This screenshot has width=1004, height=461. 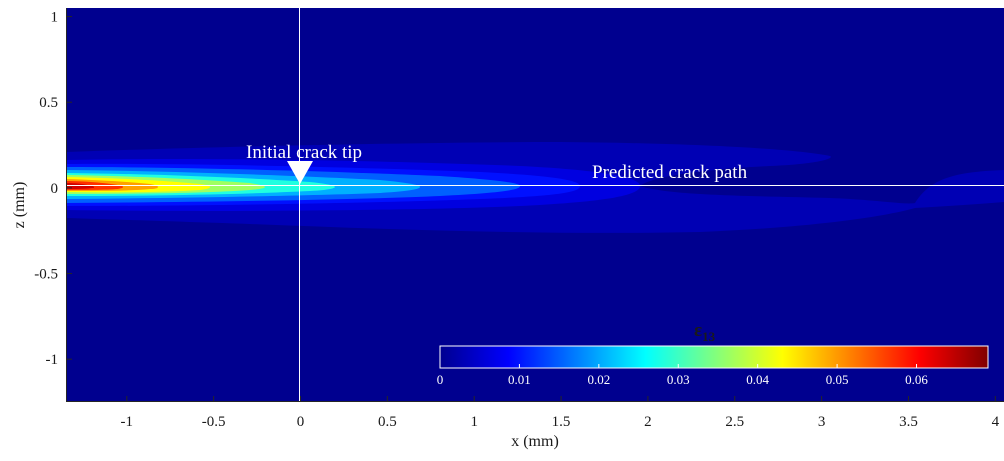 I want to click on colorbar-title-subscript: 13, so click(x=709, y=336).